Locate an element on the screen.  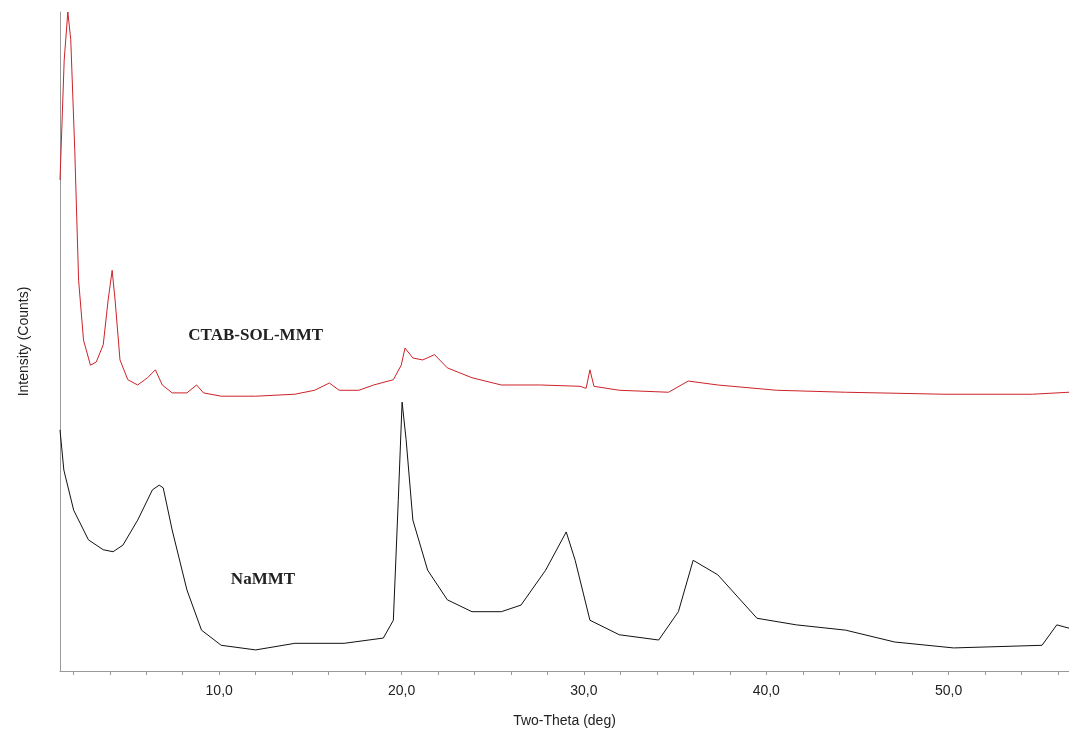
x-tick-label: 10,0 is located at coordinates (219, 690).